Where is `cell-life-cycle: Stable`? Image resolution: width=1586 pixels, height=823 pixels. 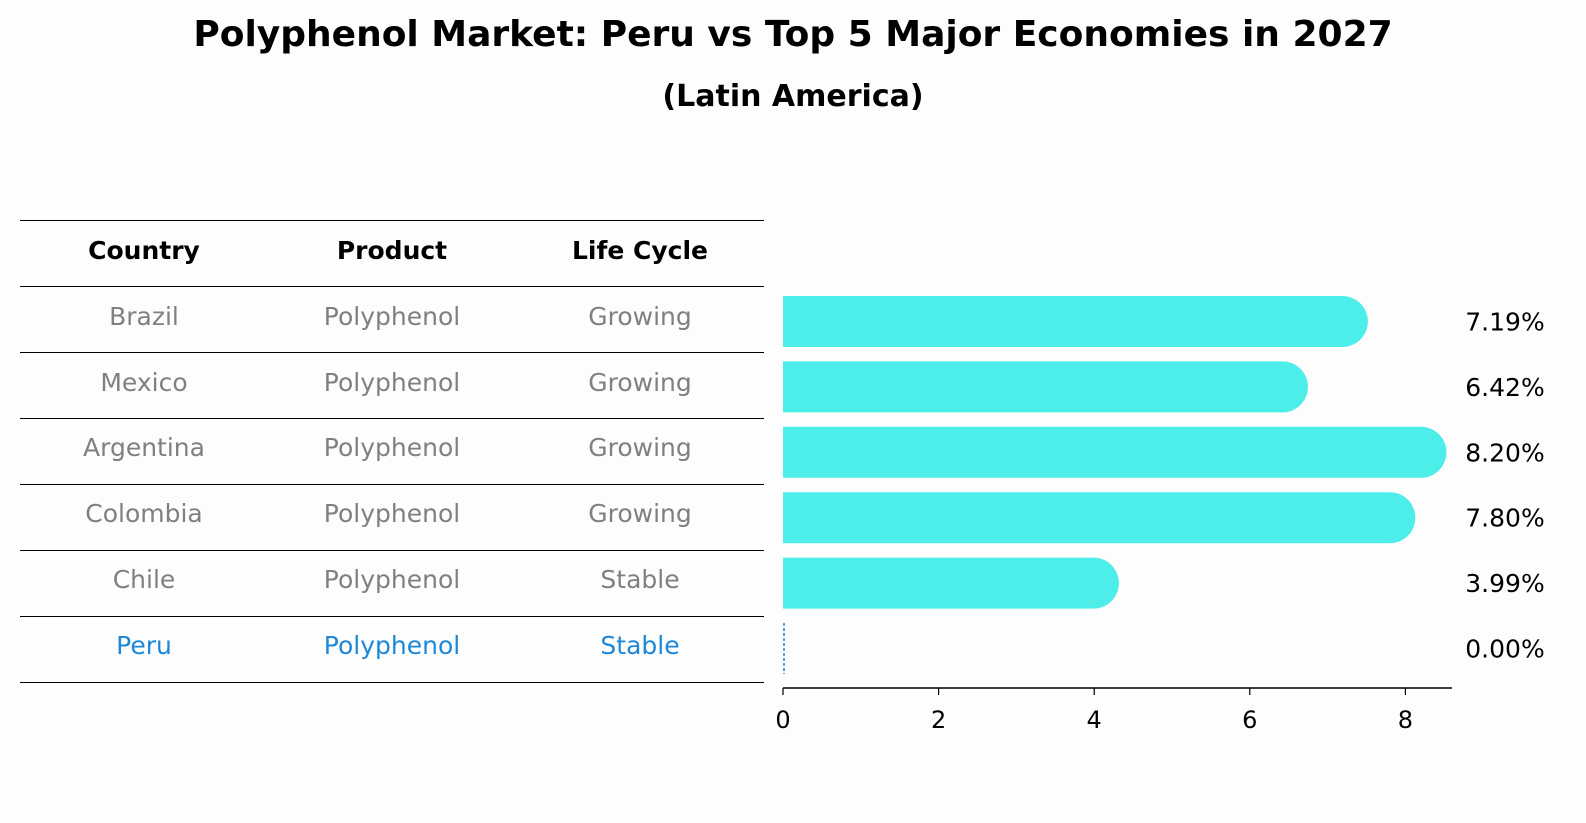 cell-life-cycle: Stable is located at coordinates (640, 579).